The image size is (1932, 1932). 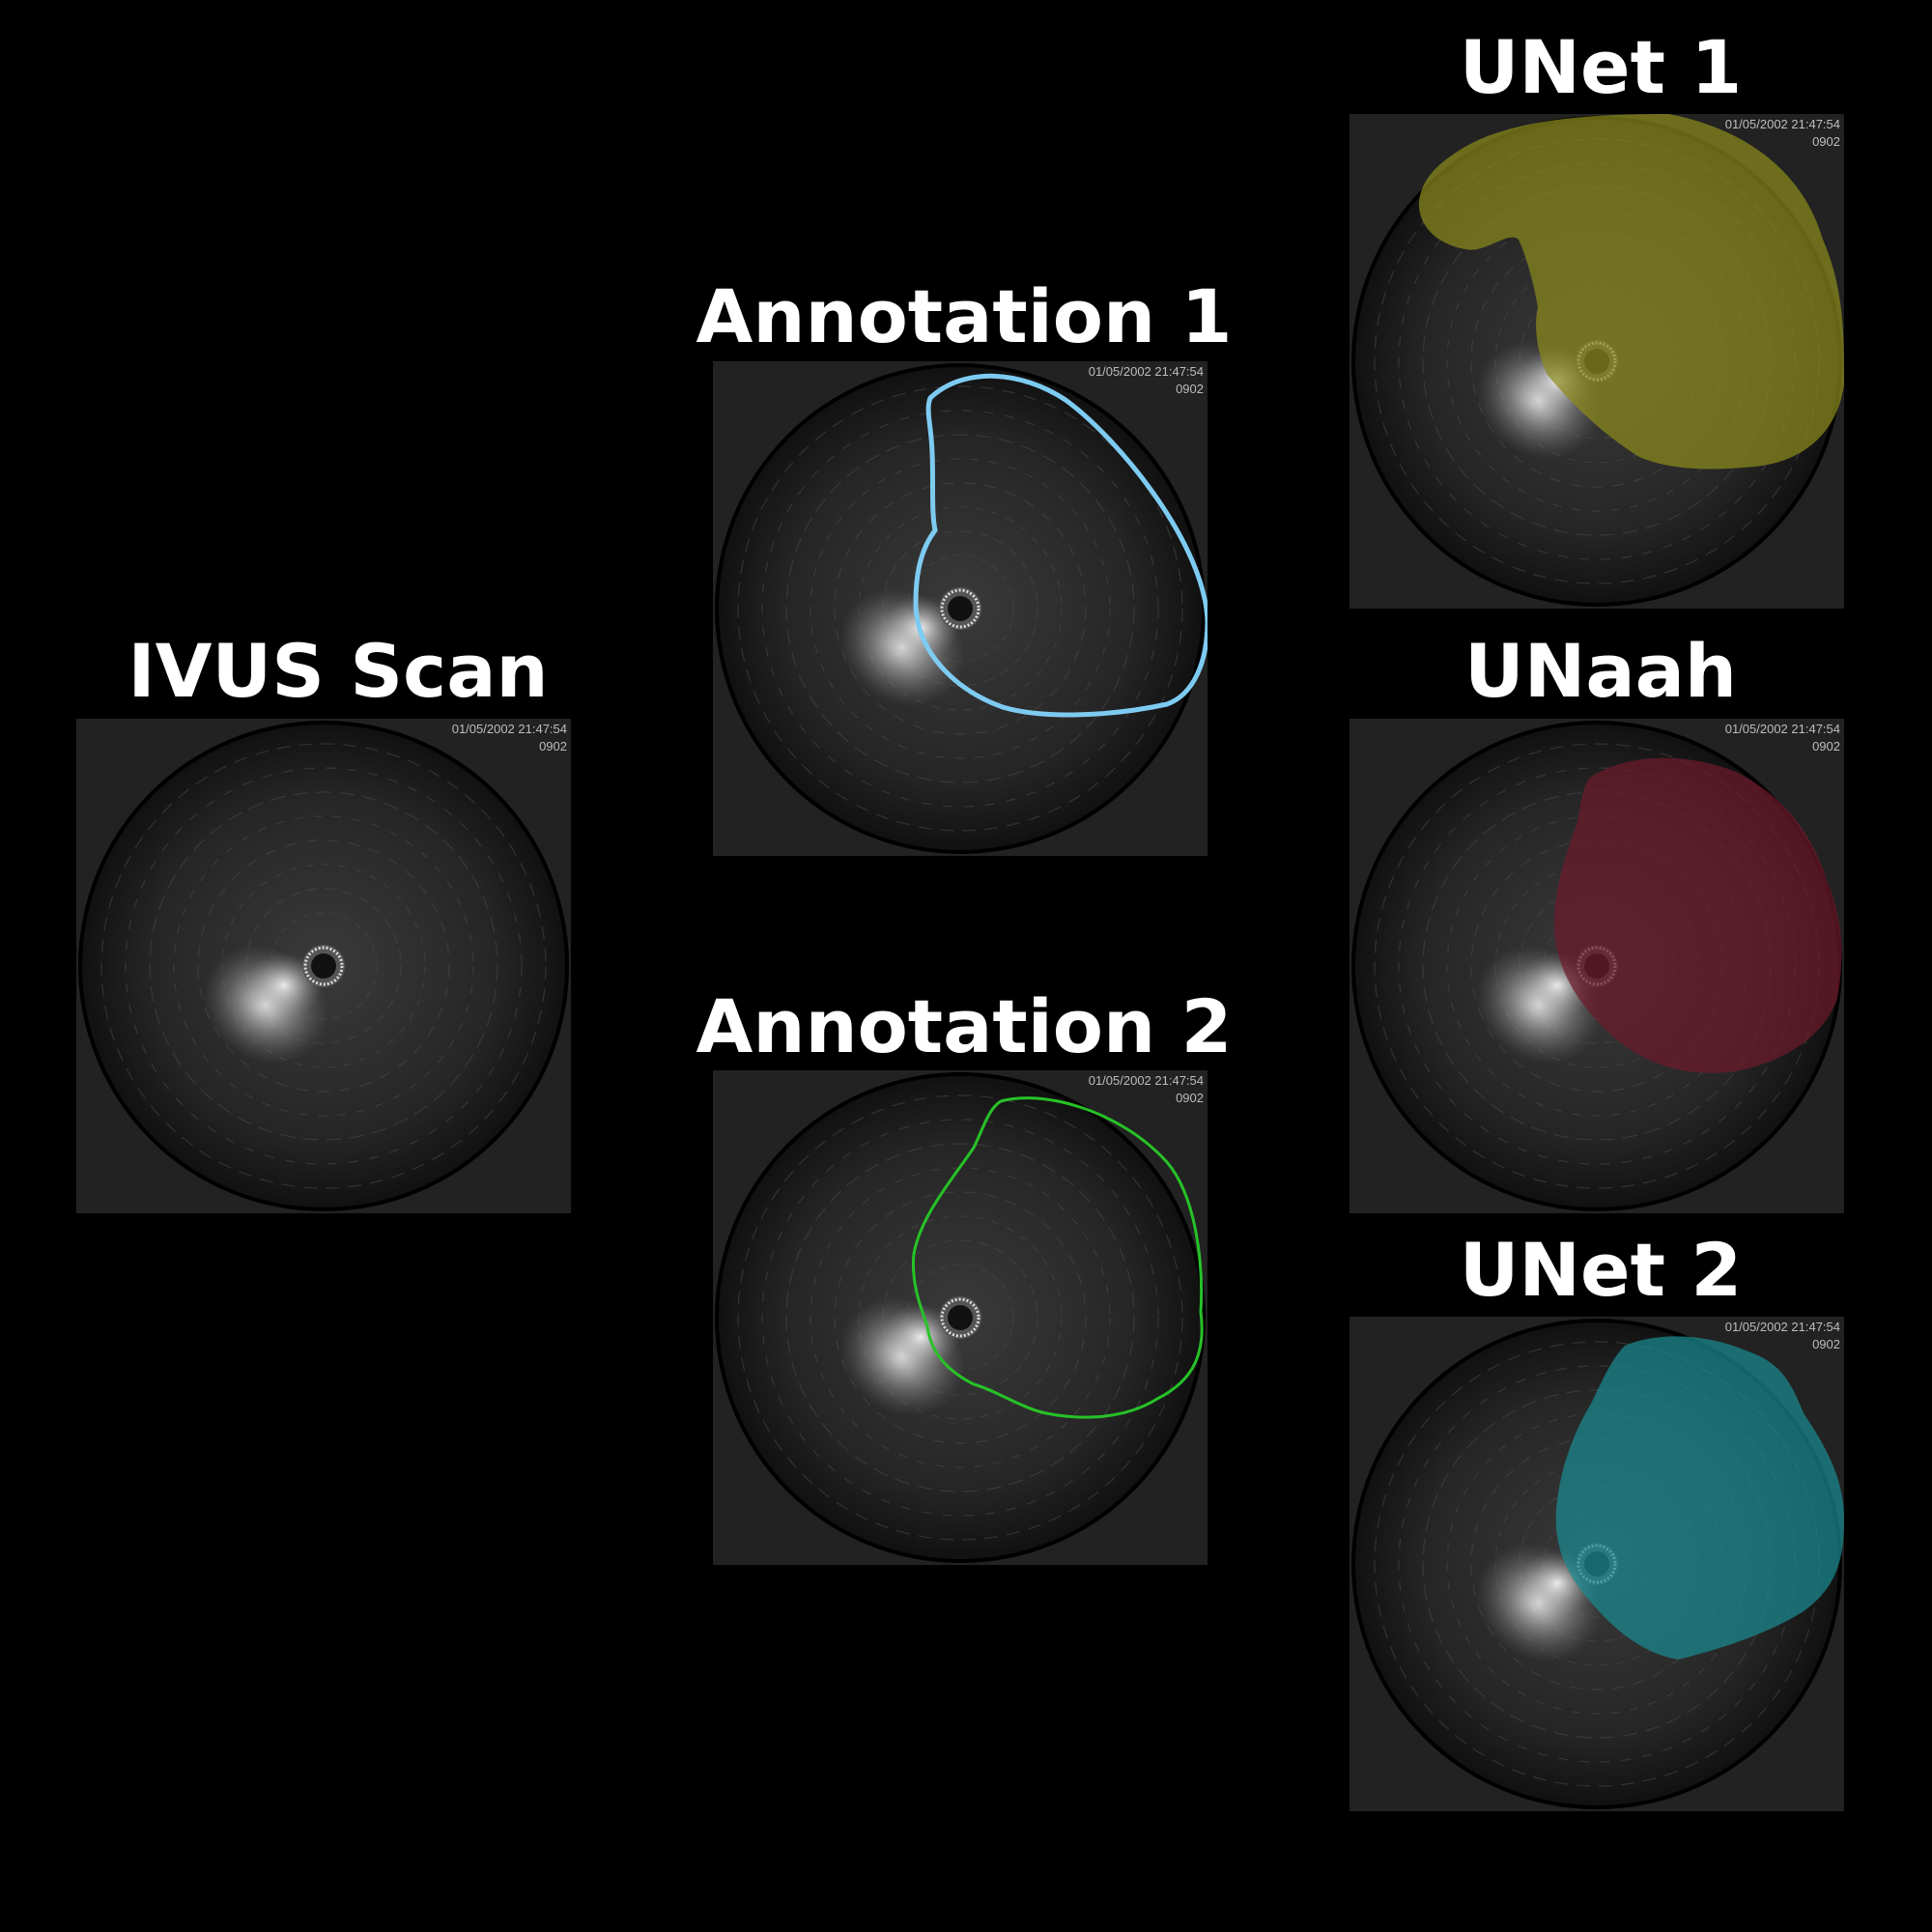 I want to click on unet-1-mask, so click(x=1631, y=291).